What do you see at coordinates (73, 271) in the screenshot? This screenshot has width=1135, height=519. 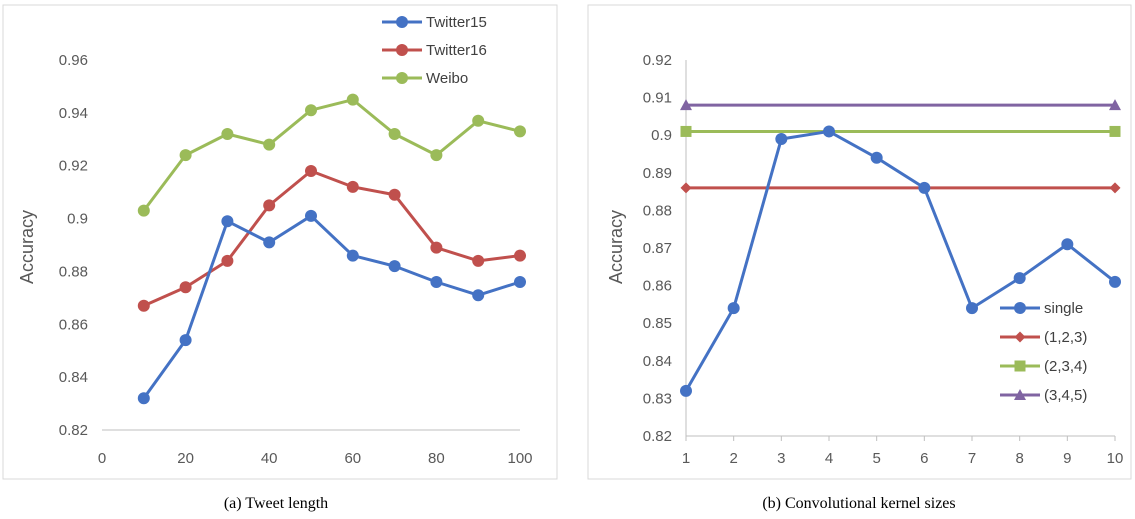 I see `y-tick-label: 0.88` at bounding box center [73, 271].